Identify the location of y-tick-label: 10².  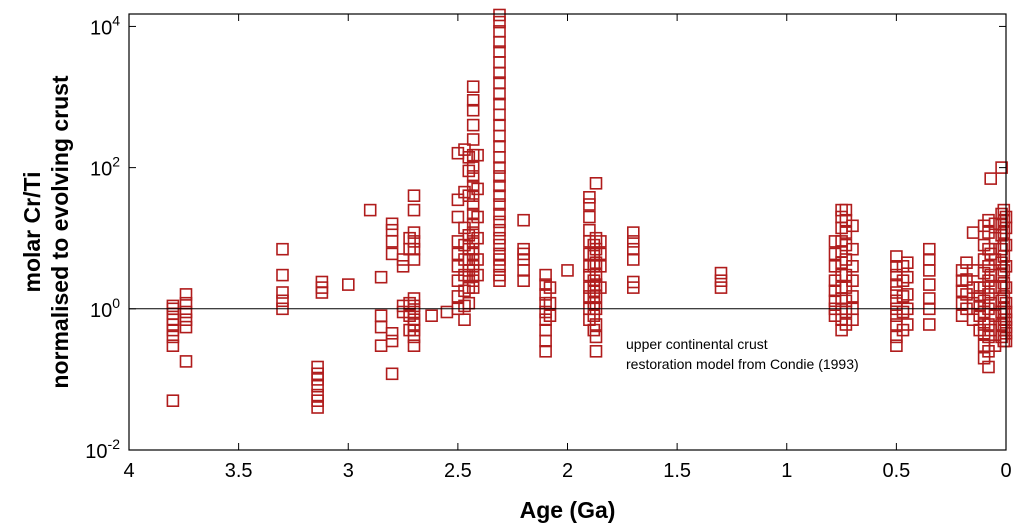
(105, 167).